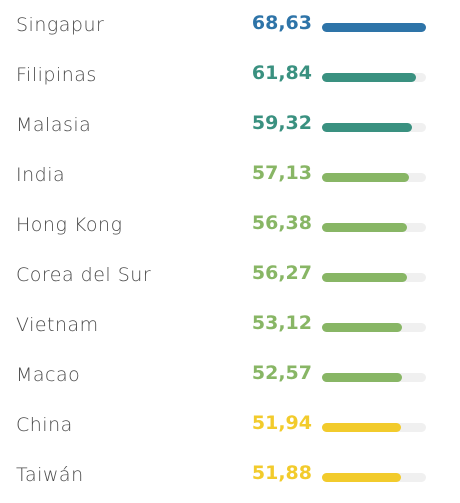 Image resolution: width=460 pixels, height=503 pixels. I want to click on value-label: 56,27, so click(281, 273).